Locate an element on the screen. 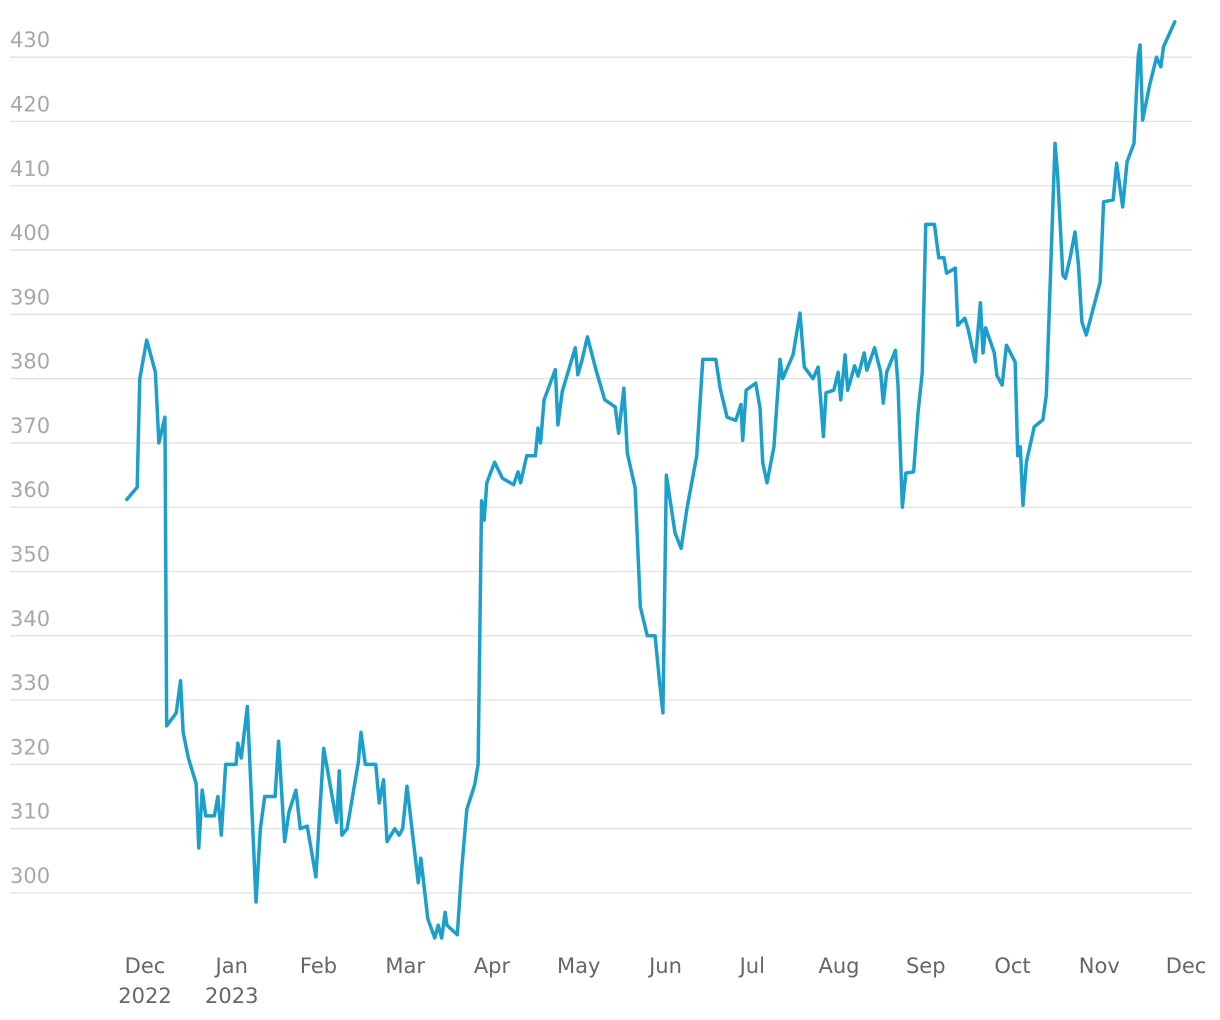 This screenshot has height=1020, width=1220. x-tick-label: Aug is located at coordinates (839, 966).